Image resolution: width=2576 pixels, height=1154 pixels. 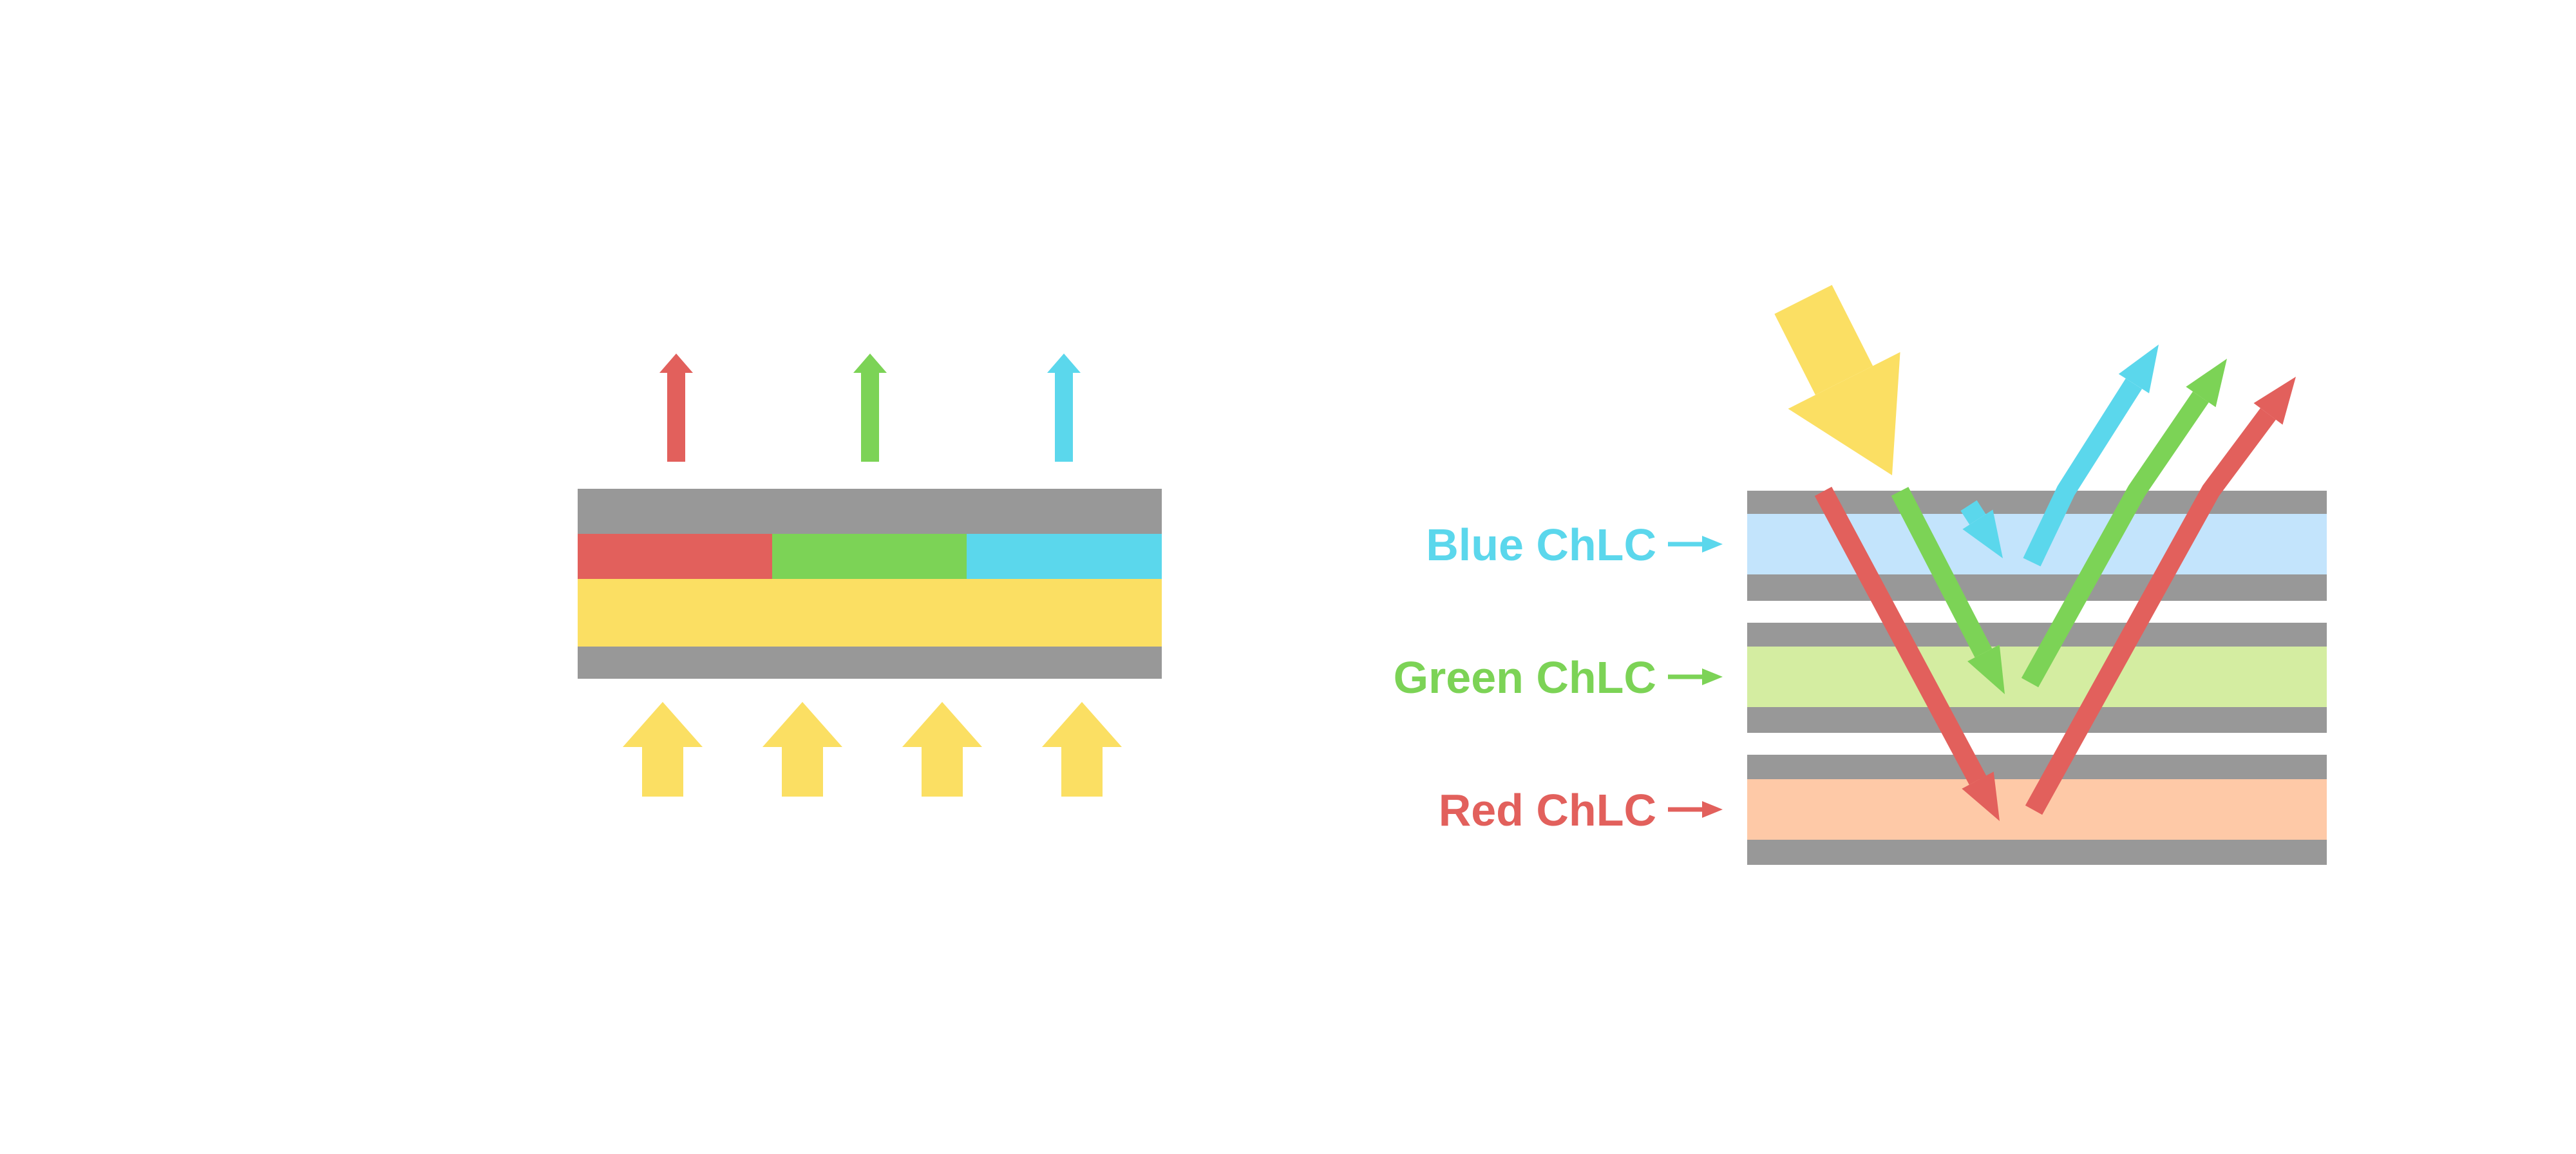 What do you see at coordinates (1983, 533) in the screenshot?
I see `blue-ray-incident-head` at bounding box center [1983, 533].